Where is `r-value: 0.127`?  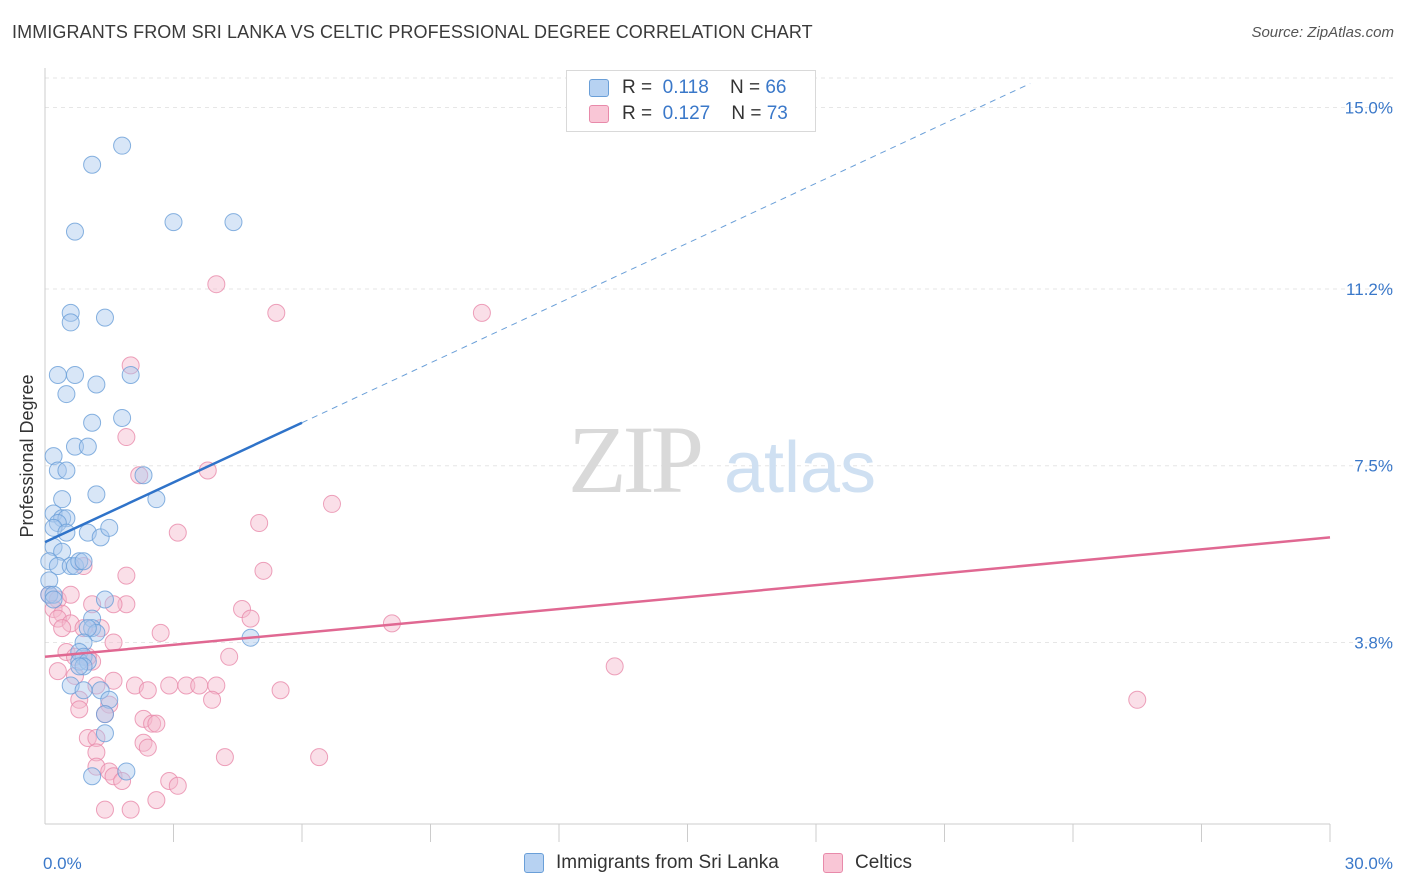
r-value: 0.127 is located at coordinates (686, 113).